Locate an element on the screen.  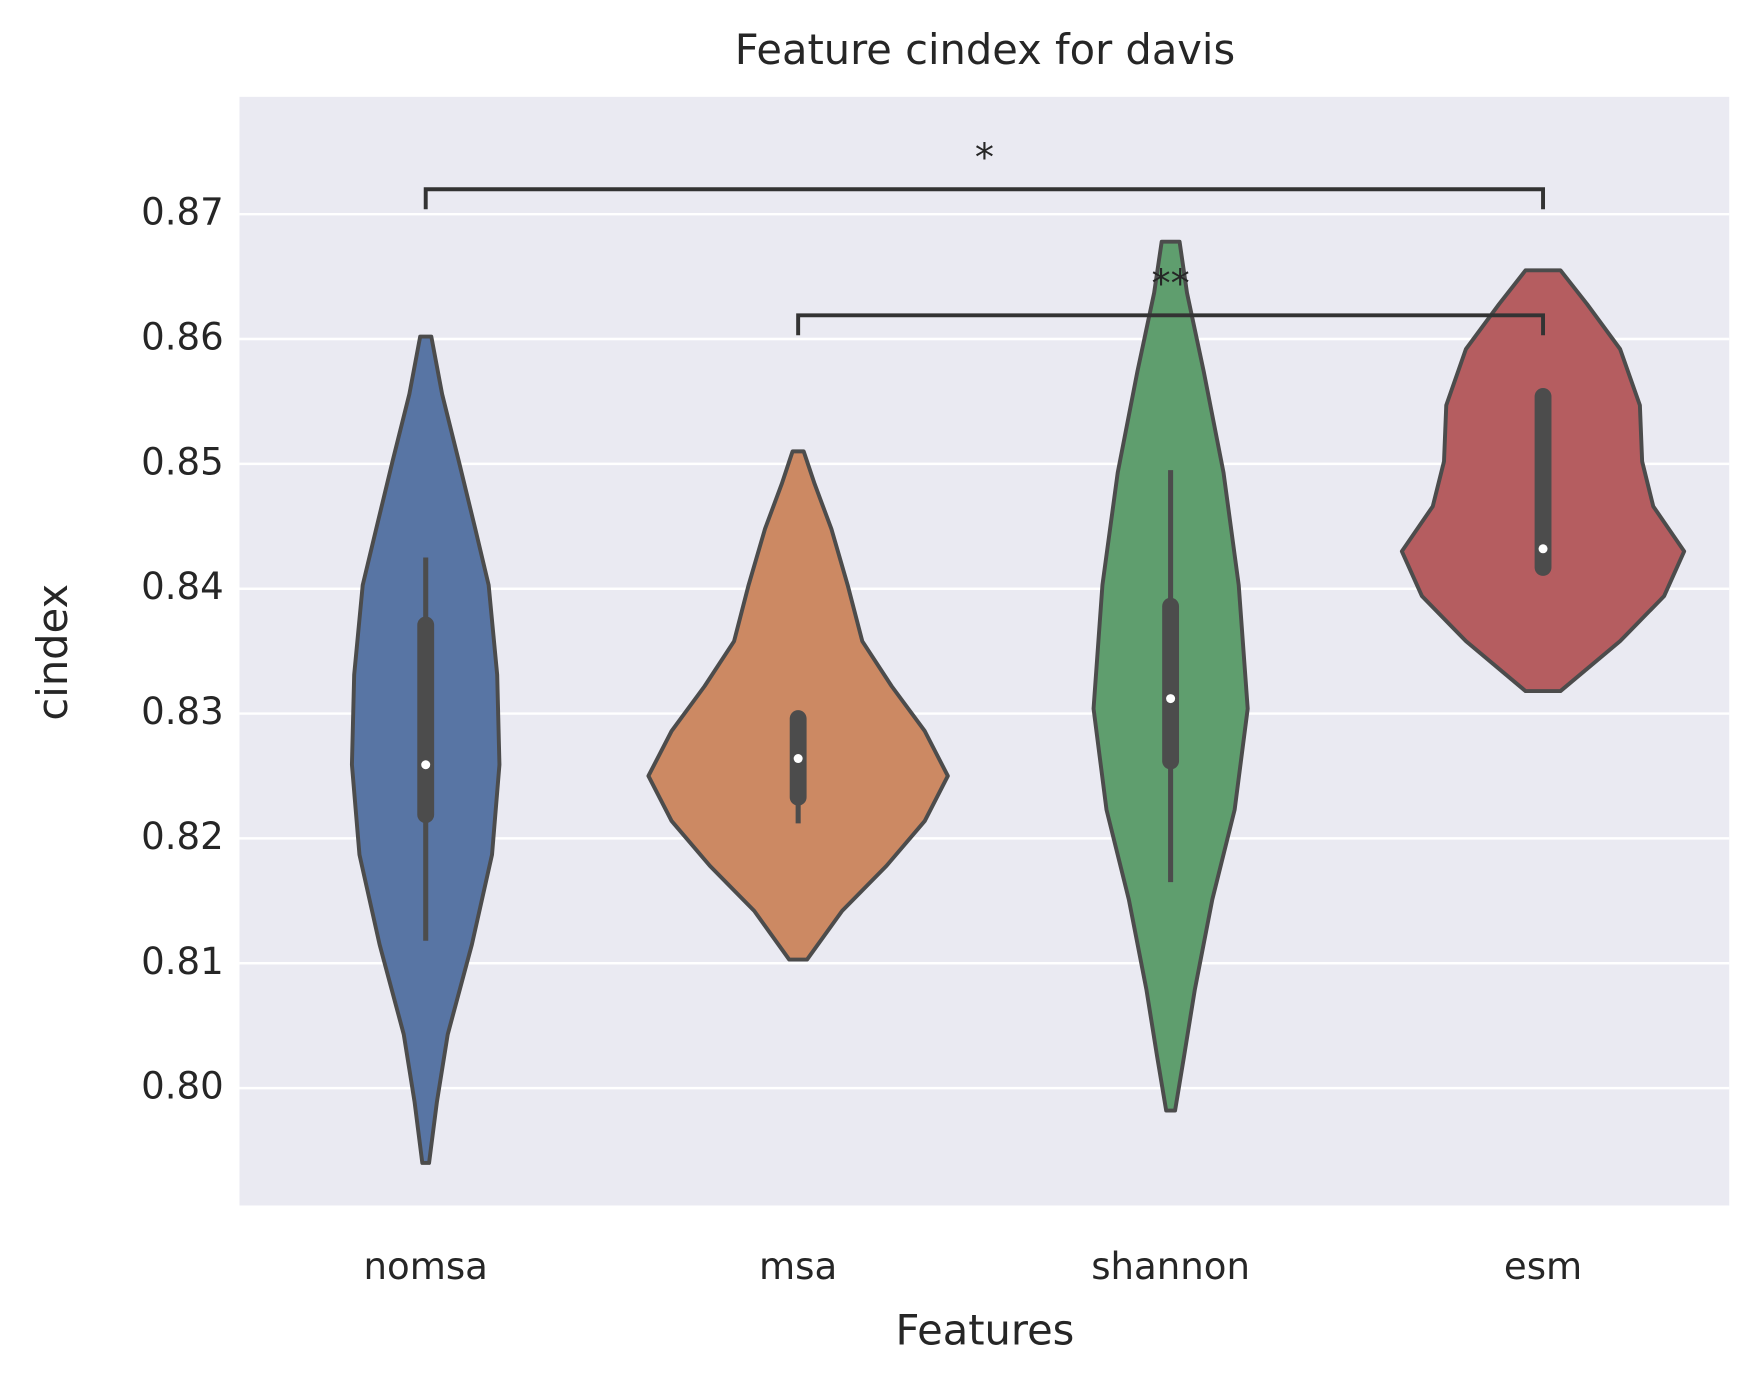
x-tick-label: nomsa is located at coordinates (426, 1266).